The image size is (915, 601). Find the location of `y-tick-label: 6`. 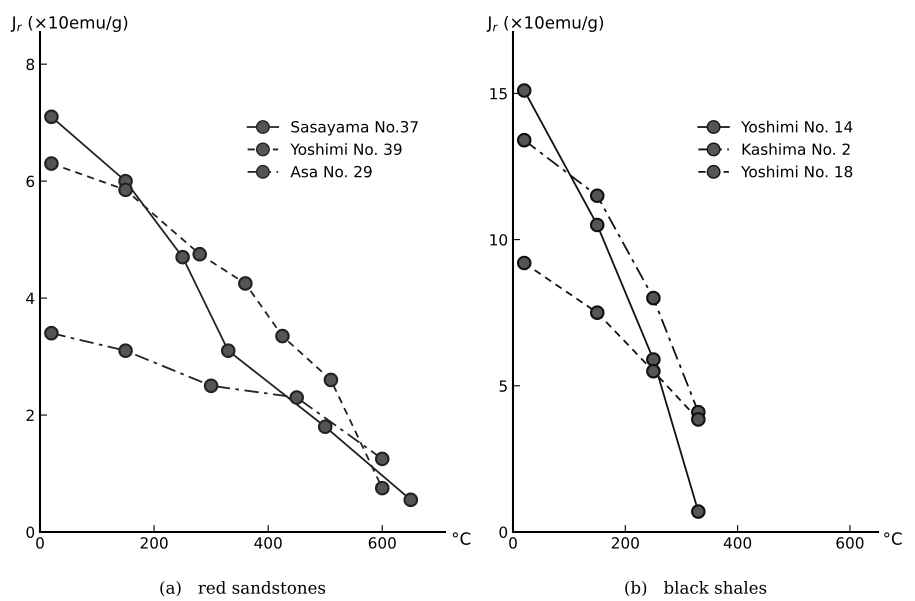

y-tick-label: 6 is located at coordinates (30, 182).